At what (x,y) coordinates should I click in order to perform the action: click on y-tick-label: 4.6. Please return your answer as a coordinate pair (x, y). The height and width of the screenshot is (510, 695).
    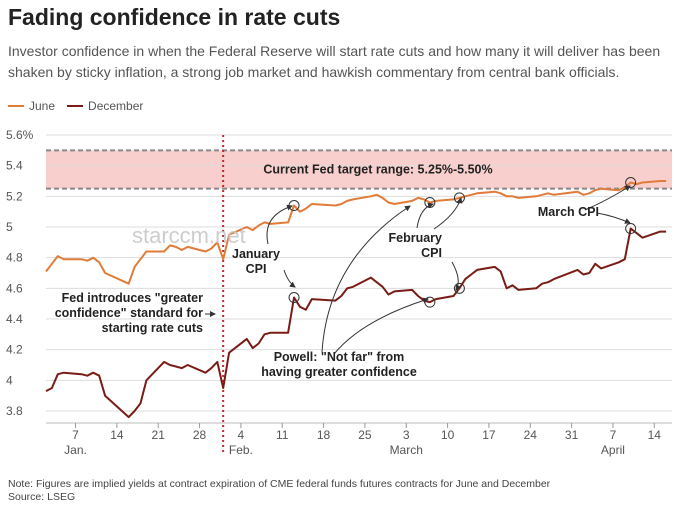
    Looking at the image, I should click on (14, 288).